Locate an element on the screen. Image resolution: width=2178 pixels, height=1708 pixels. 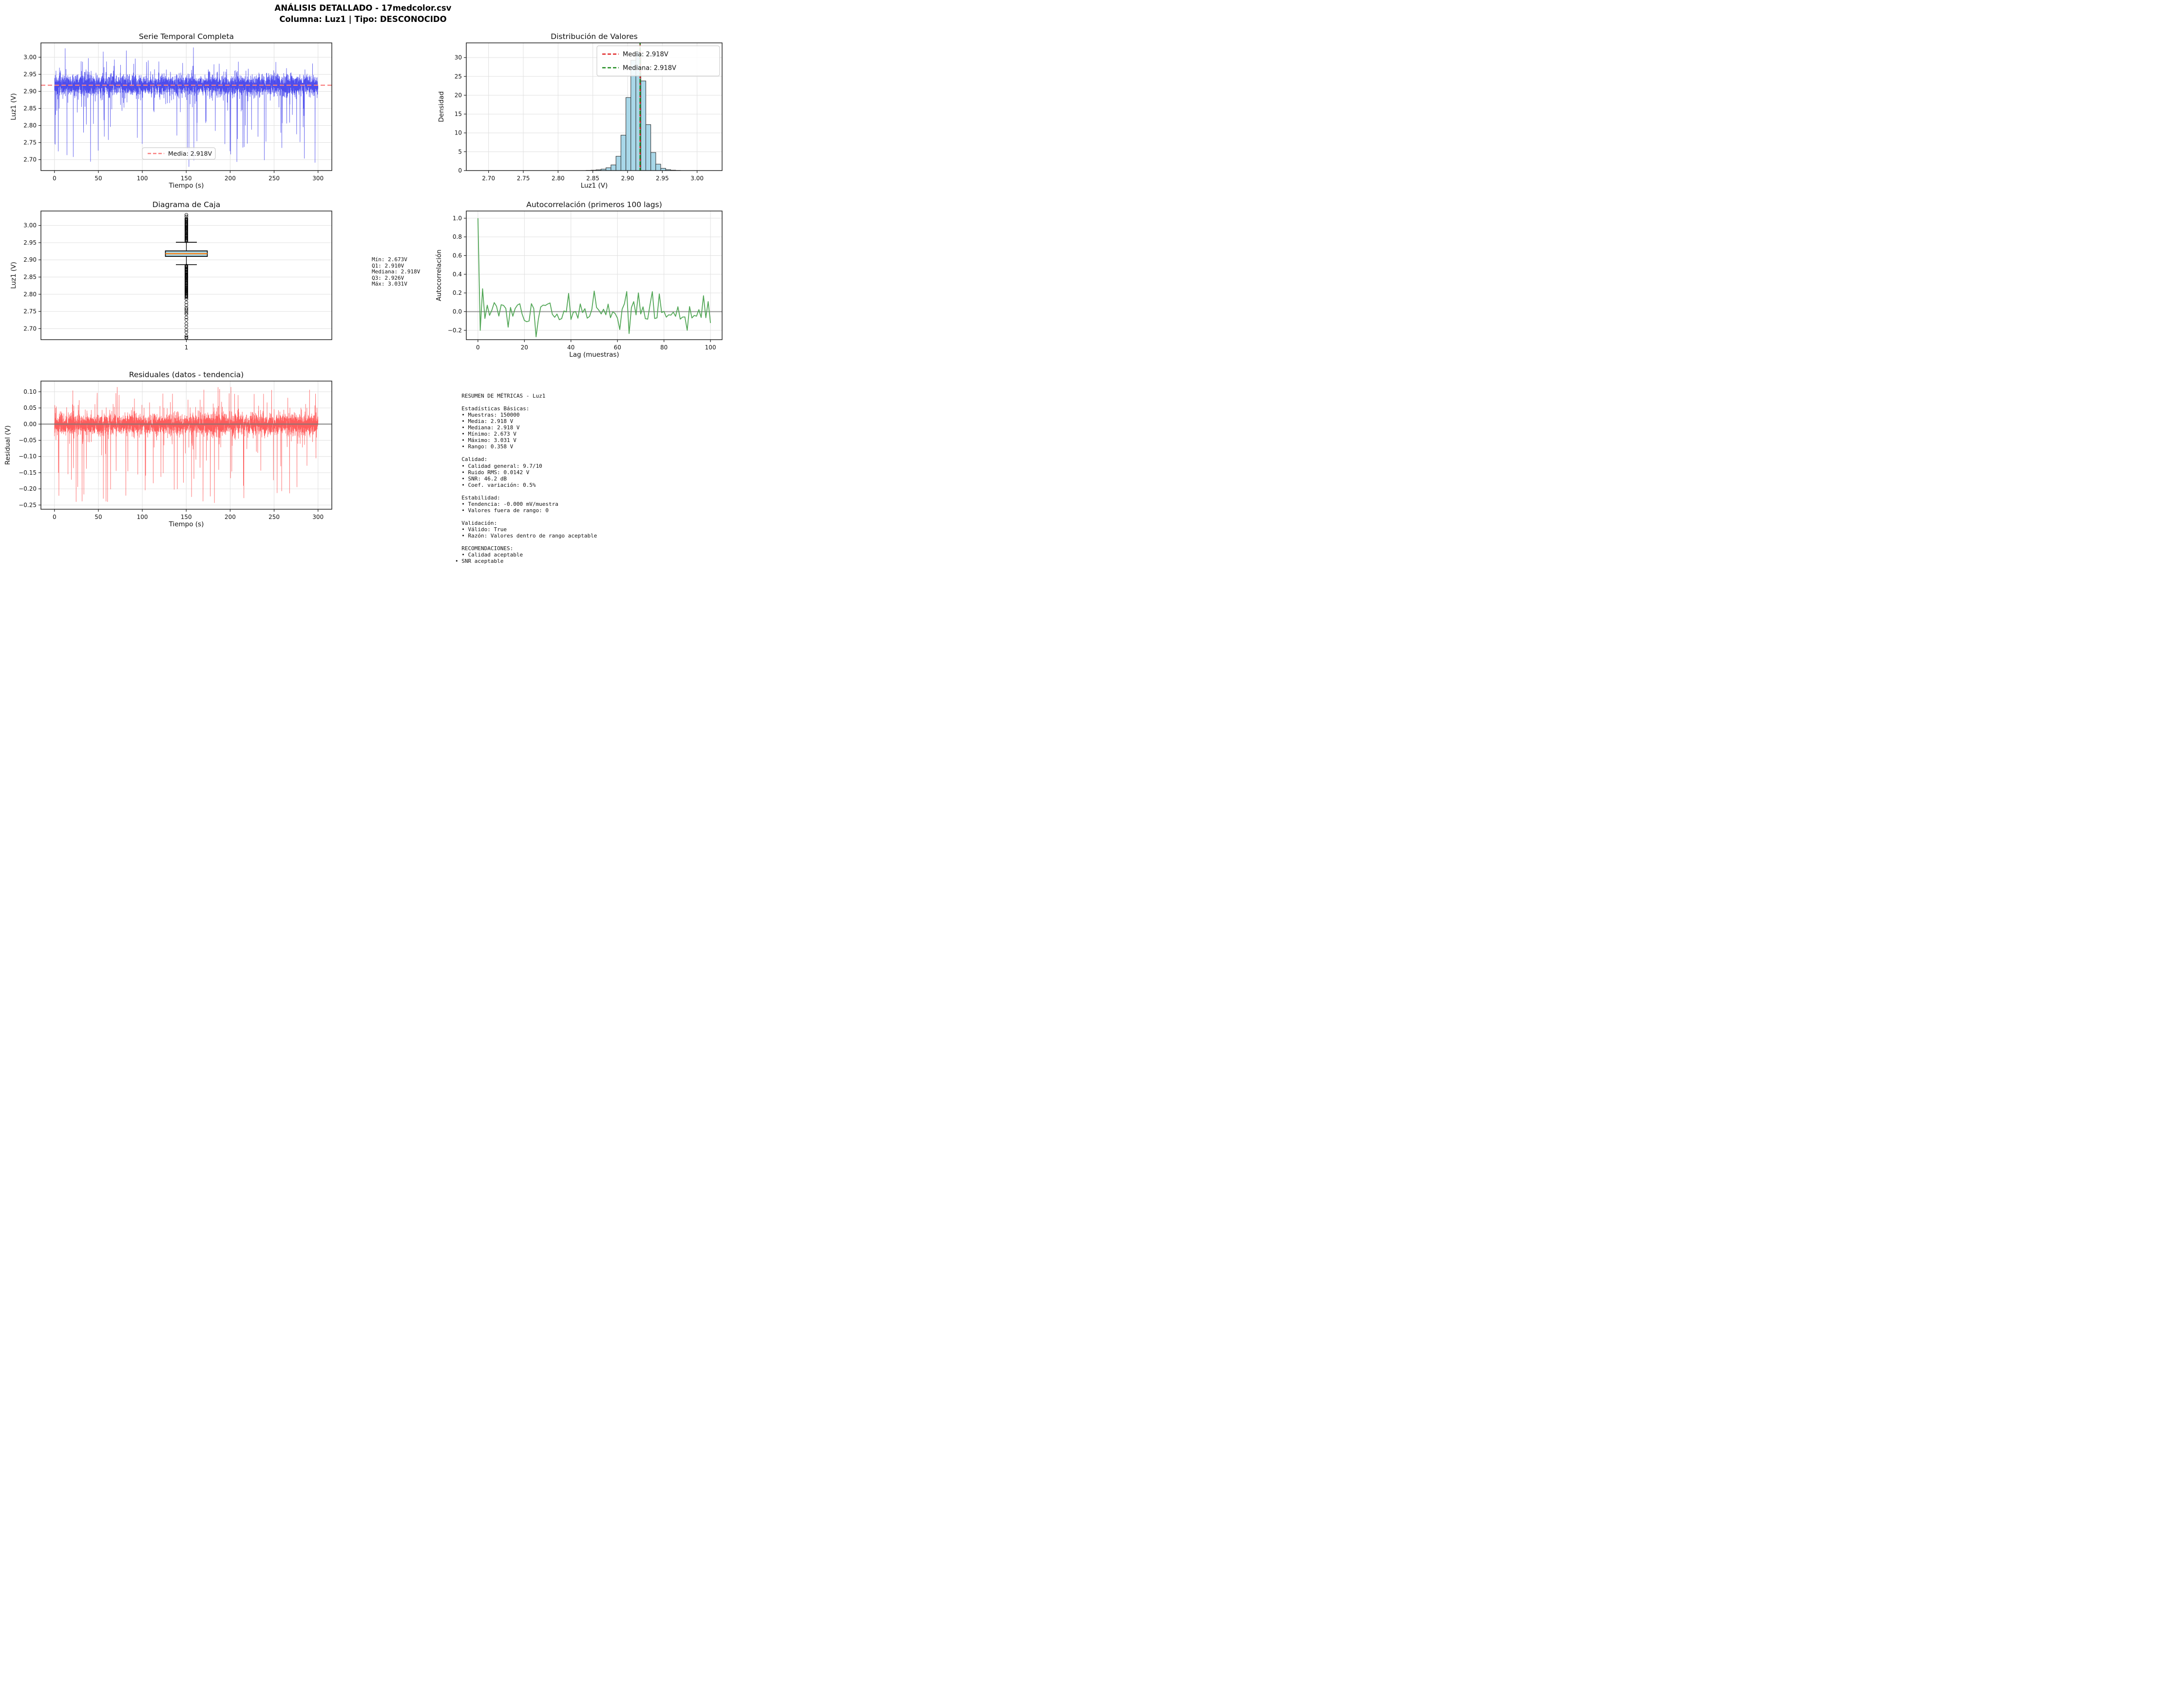
suptitle-line1: ANÁLISIS DETALLADO - 17medcolor.csv is located at coordinates (363, 8).